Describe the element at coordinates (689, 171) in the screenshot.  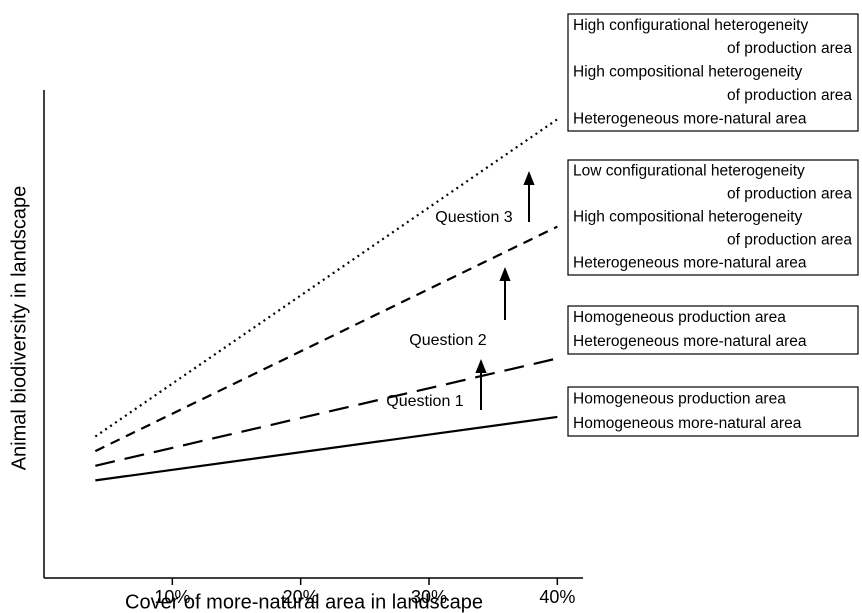
I see `legend-label: Low configurational heterogeneity` at that location.